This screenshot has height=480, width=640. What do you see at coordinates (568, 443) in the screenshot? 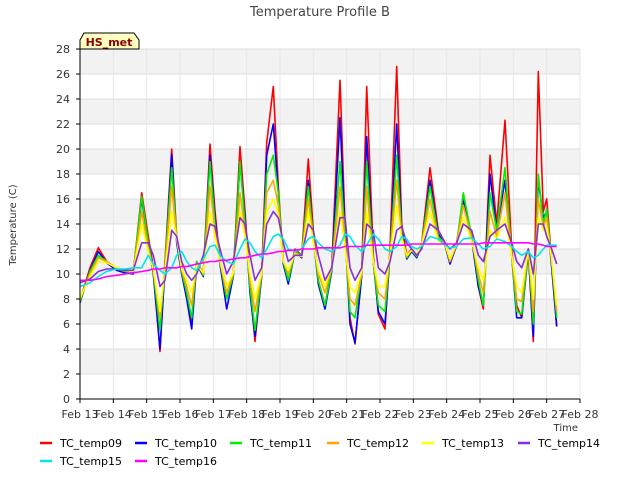
I see `legend-label: TC_temp14` at bounding box center [568, 443].